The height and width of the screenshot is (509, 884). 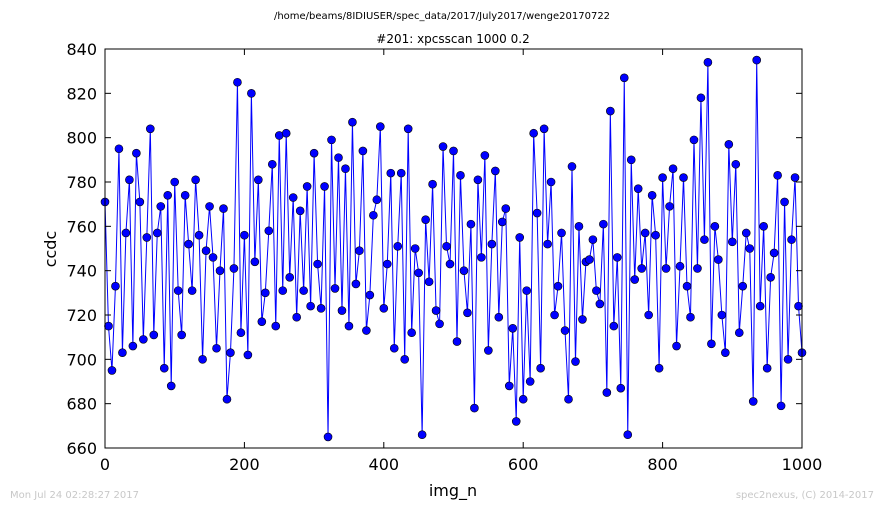 What do you see at coordinates (81, 49) in the screenshot?
I see `y-tick-label: 840` at bounding box center [81, 49].